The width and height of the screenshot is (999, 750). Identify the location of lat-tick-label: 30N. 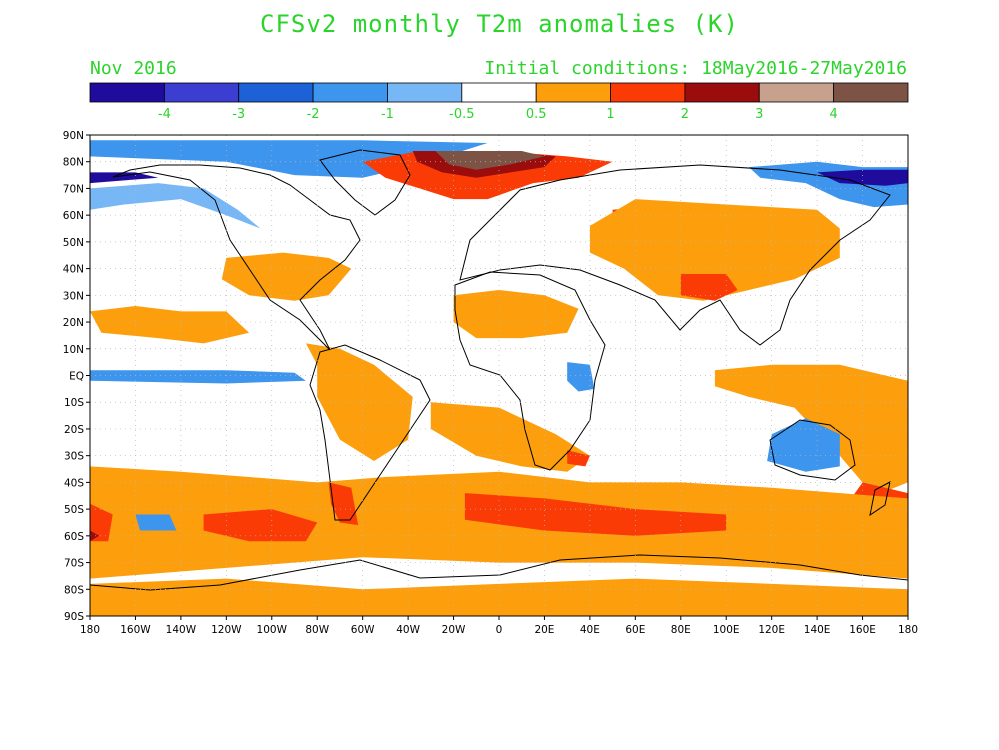
(73, 296).